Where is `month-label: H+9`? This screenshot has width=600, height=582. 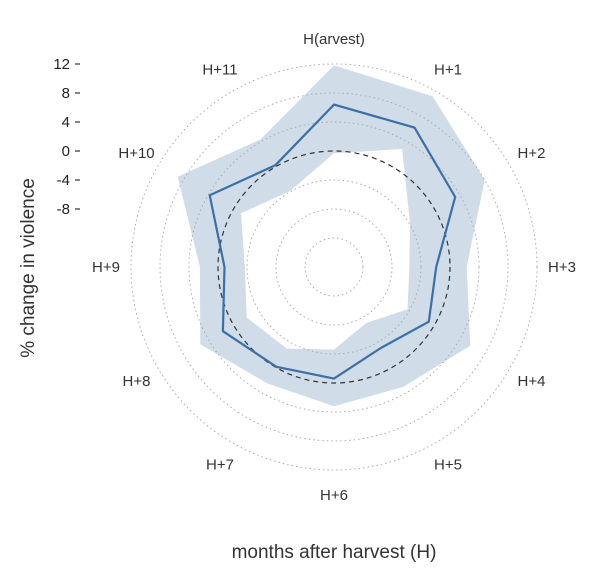 month-label: H+9 is located at coordinates (106, 267).